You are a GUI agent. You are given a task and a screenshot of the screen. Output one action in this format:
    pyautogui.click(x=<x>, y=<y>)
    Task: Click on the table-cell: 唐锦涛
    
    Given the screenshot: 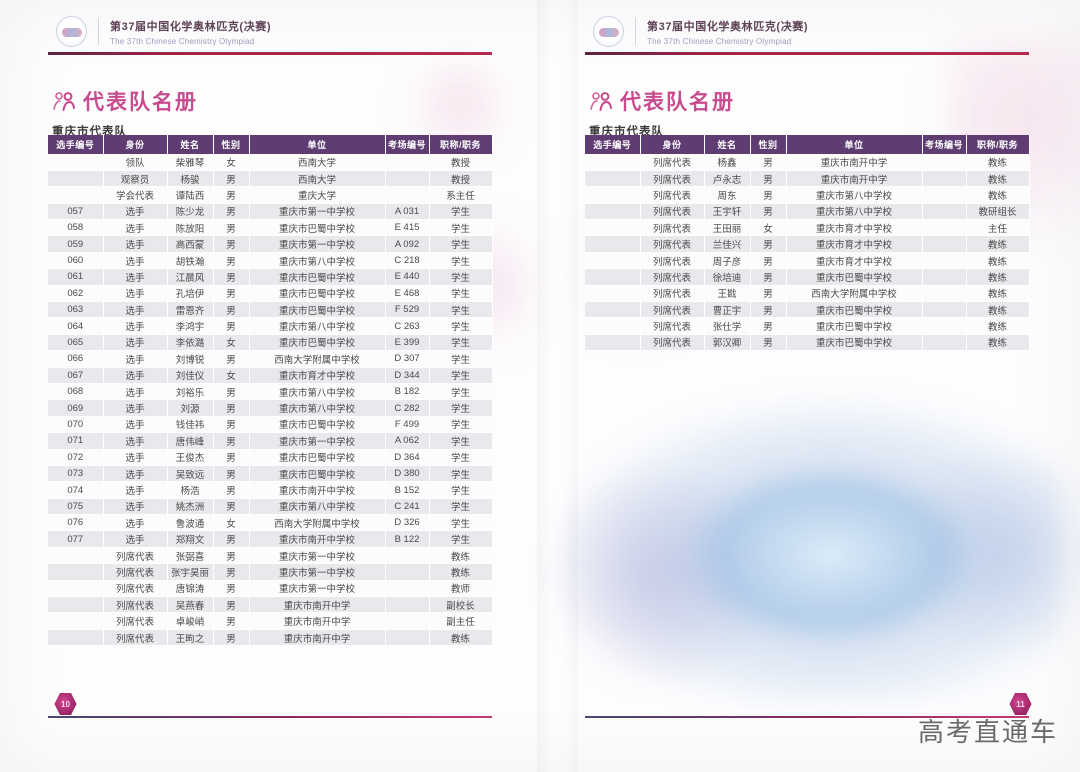 What is the action you would take?
    pyautogui.click(x=190, y=589)
    